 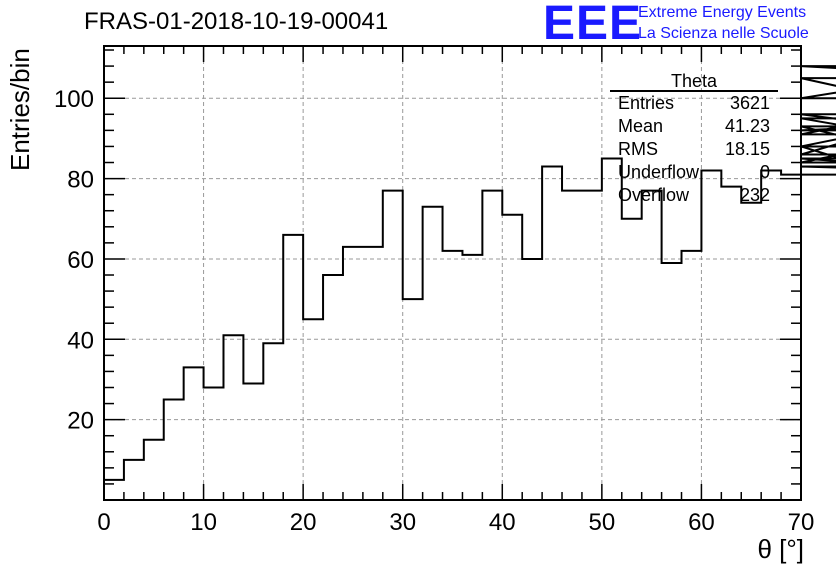 What do you see at coordinates (694, 149) in the screenshot?
I see `stats-row: RMS 18.15` at bounding box center [694, 149].